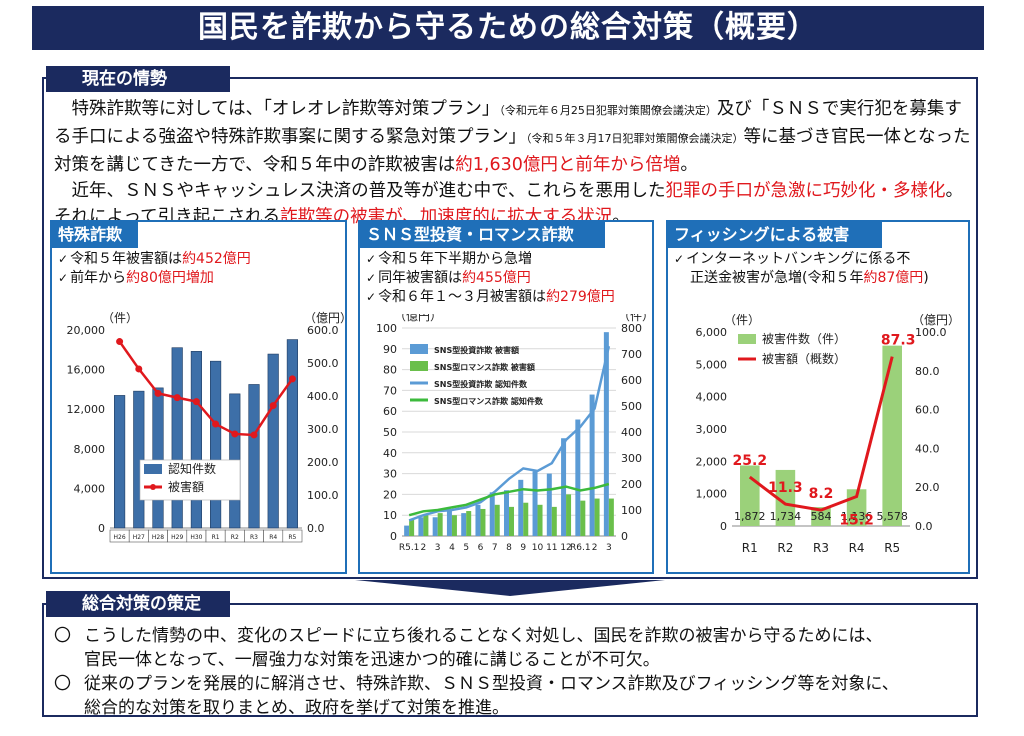 Image resolution: width=1024 pixels, height=736 pixels. Describe the element at coordinates (742, 320) in the screenshot. I see `left-axis-unit: （件）` at that location.